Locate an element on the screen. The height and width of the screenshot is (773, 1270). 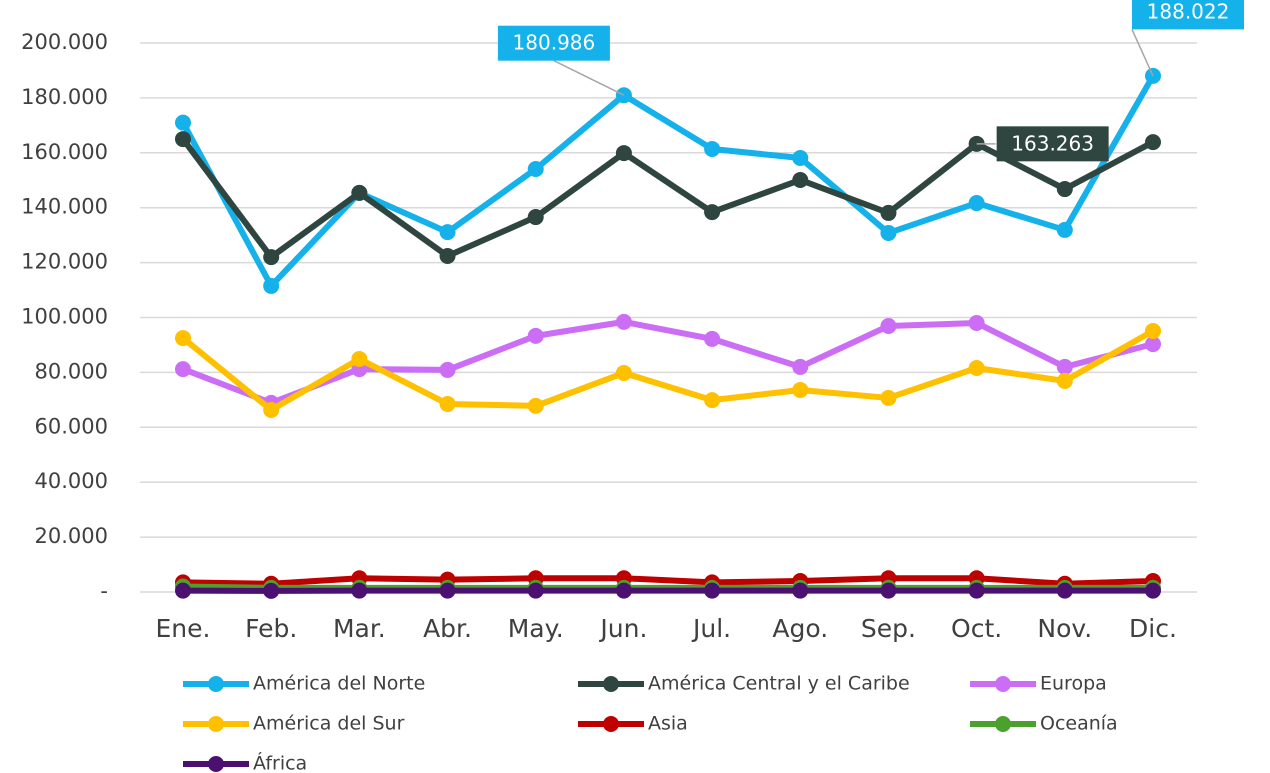
y-tick-label: 140.000 is located at coordinates (64, 207).